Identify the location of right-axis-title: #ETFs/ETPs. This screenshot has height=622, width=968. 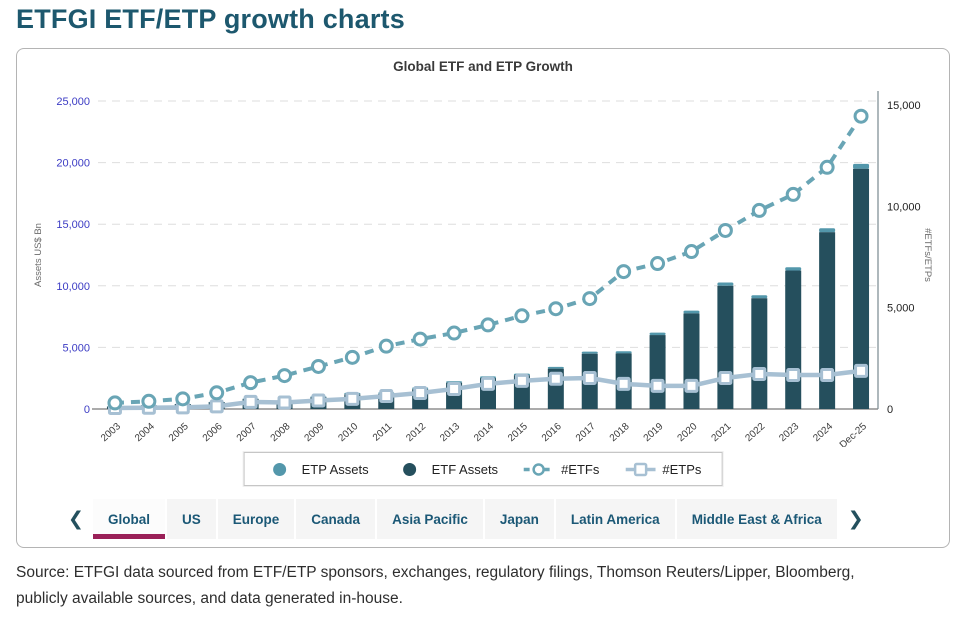
(927, 255).